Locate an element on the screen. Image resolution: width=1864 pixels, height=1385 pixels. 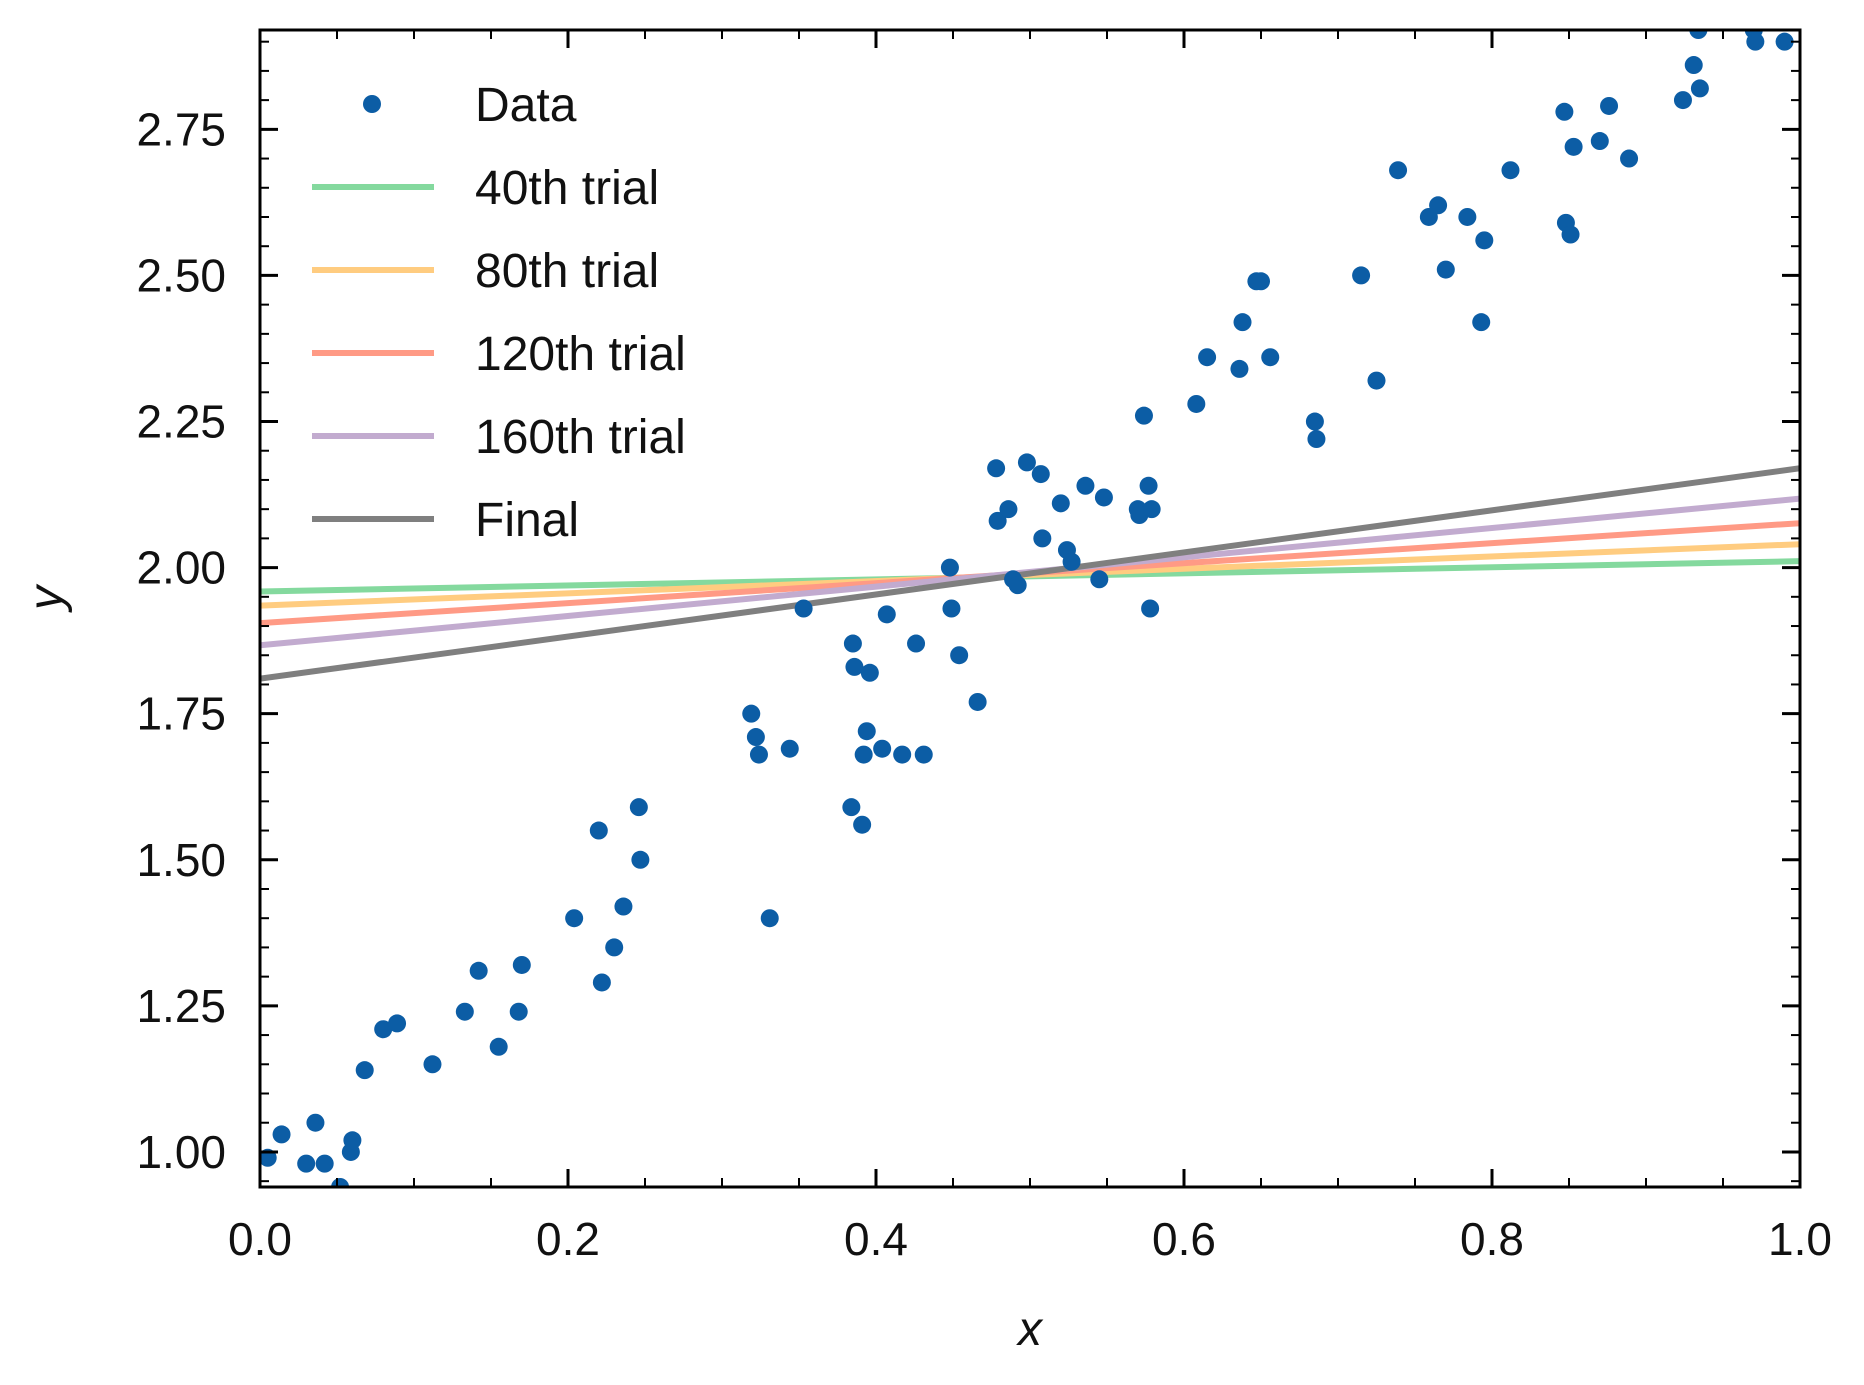
x-tick-label: 1.0 is located at coordinates (1800, 1239).